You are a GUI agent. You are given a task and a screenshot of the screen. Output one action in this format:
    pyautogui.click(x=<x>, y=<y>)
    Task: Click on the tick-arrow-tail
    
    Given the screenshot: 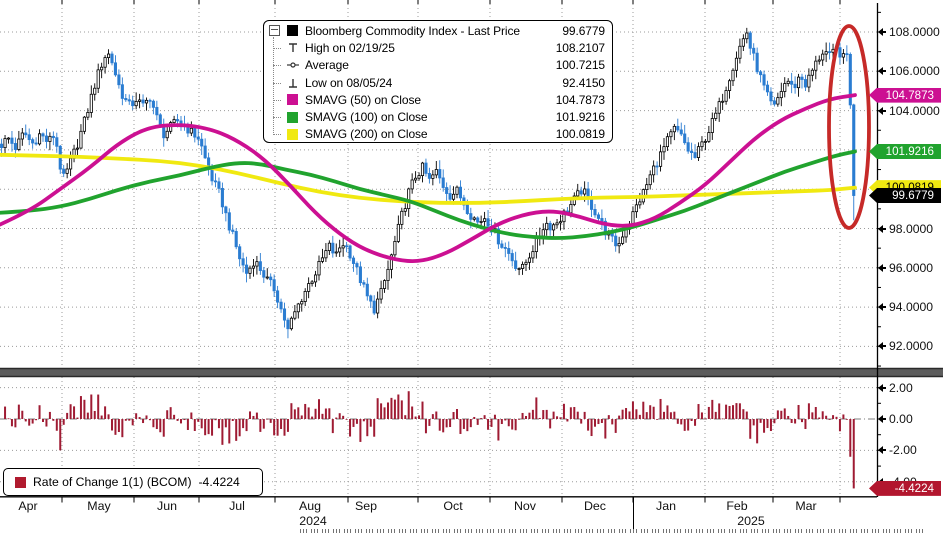 What is the action you would take?
    pyautogui.click(x=884, y=32)
    